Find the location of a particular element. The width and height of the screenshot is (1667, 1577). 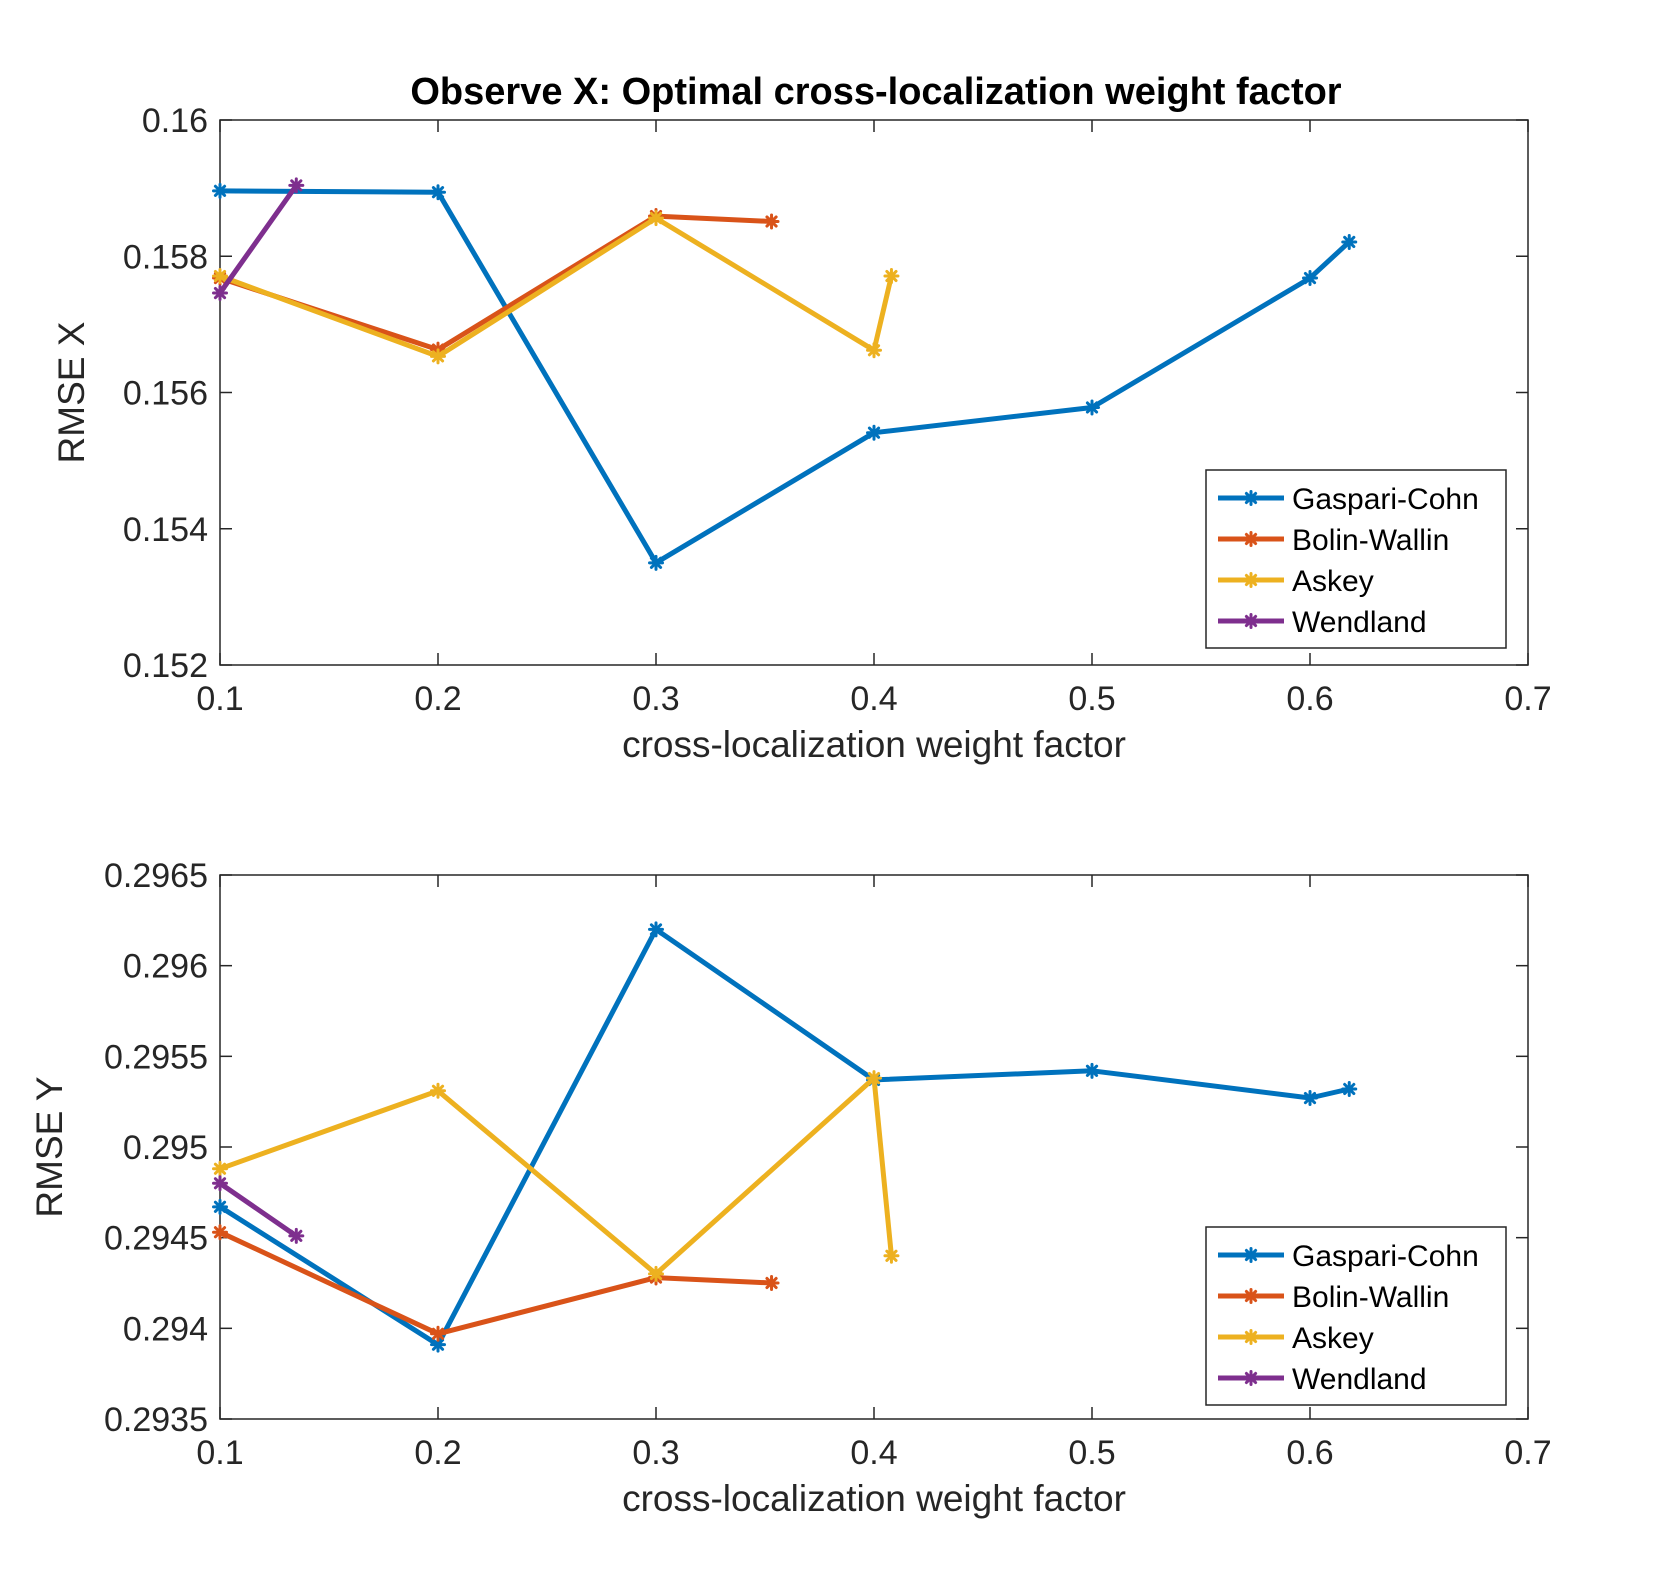

y-tick-label: 0.152 is located at coordinates (165, 666).